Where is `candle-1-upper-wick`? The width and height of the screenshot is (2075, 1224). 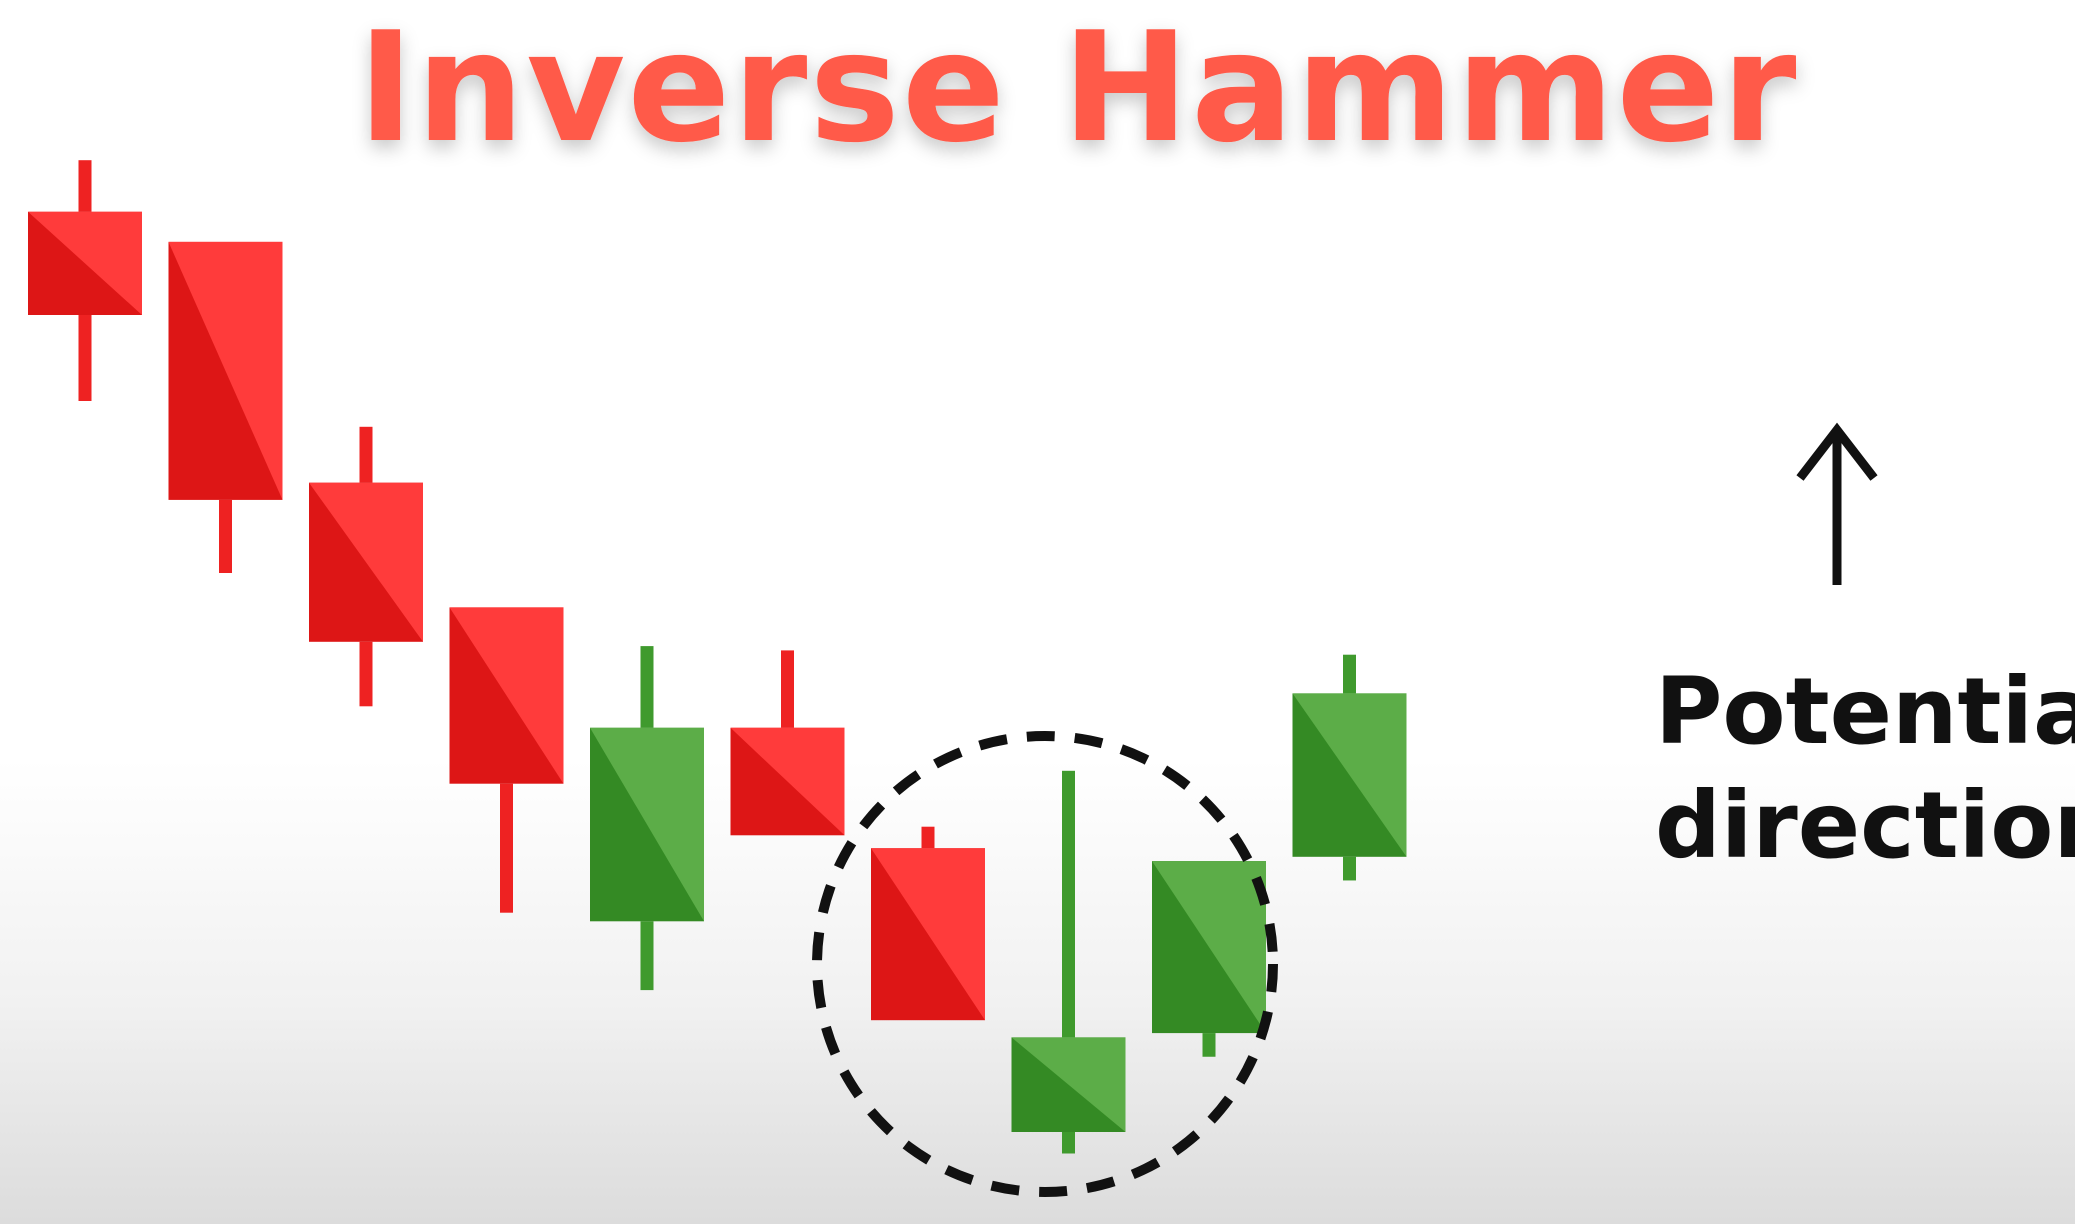
candle-1-upper-wick is located at coordinates (85, 186).